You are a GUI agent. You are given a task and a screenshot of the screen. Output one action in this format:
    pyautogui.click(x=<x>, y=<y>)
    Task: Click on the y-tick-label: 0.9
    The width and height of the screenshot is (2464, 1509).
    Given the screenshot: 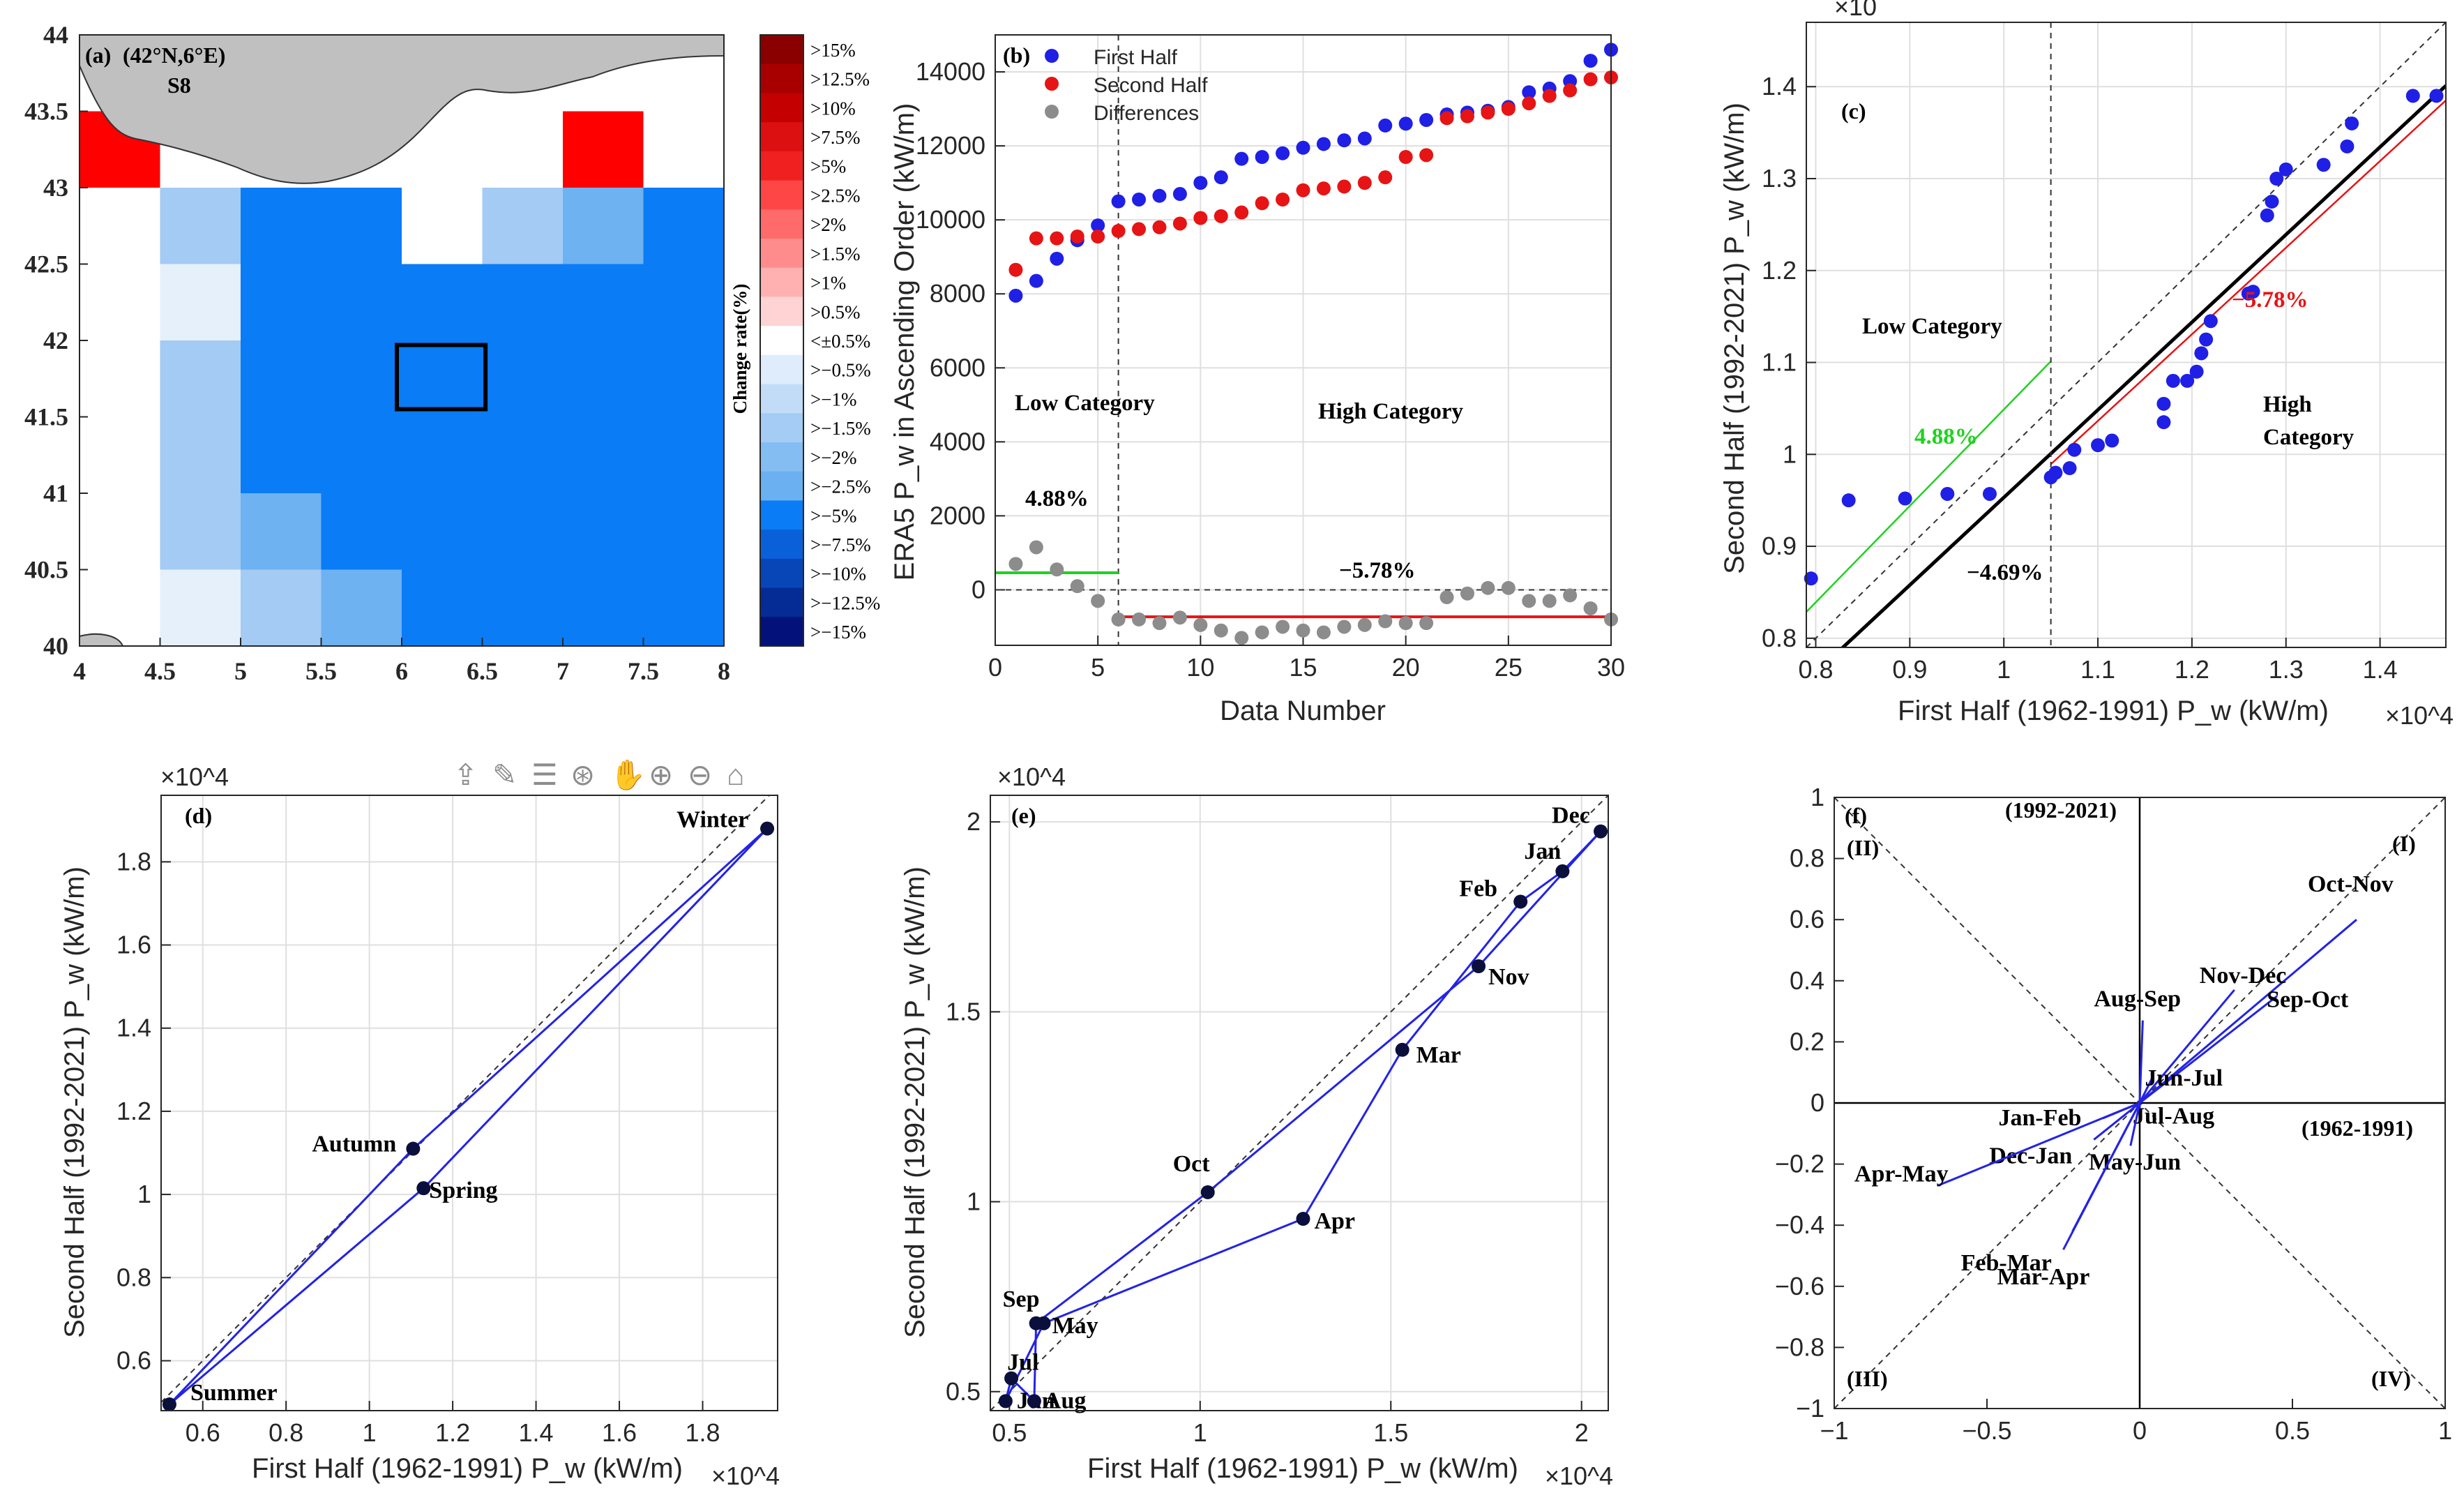 What is the action you would take?
    pyautogui.click(x=1780, y=546)
    